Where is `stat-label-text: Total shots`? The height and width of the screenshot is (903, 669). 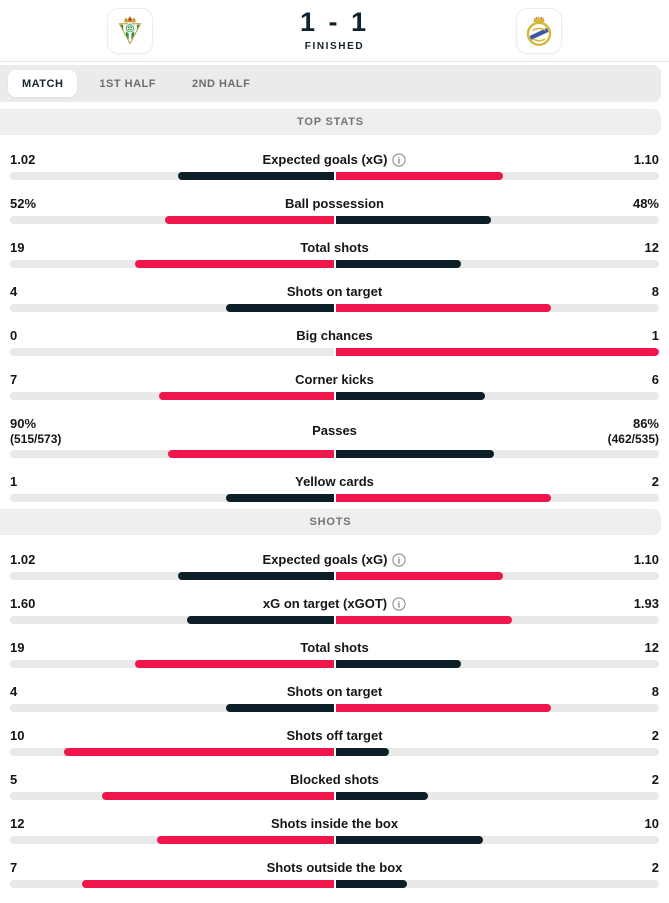
stat-label-text: Total shots is located at coordinates (334, 247).